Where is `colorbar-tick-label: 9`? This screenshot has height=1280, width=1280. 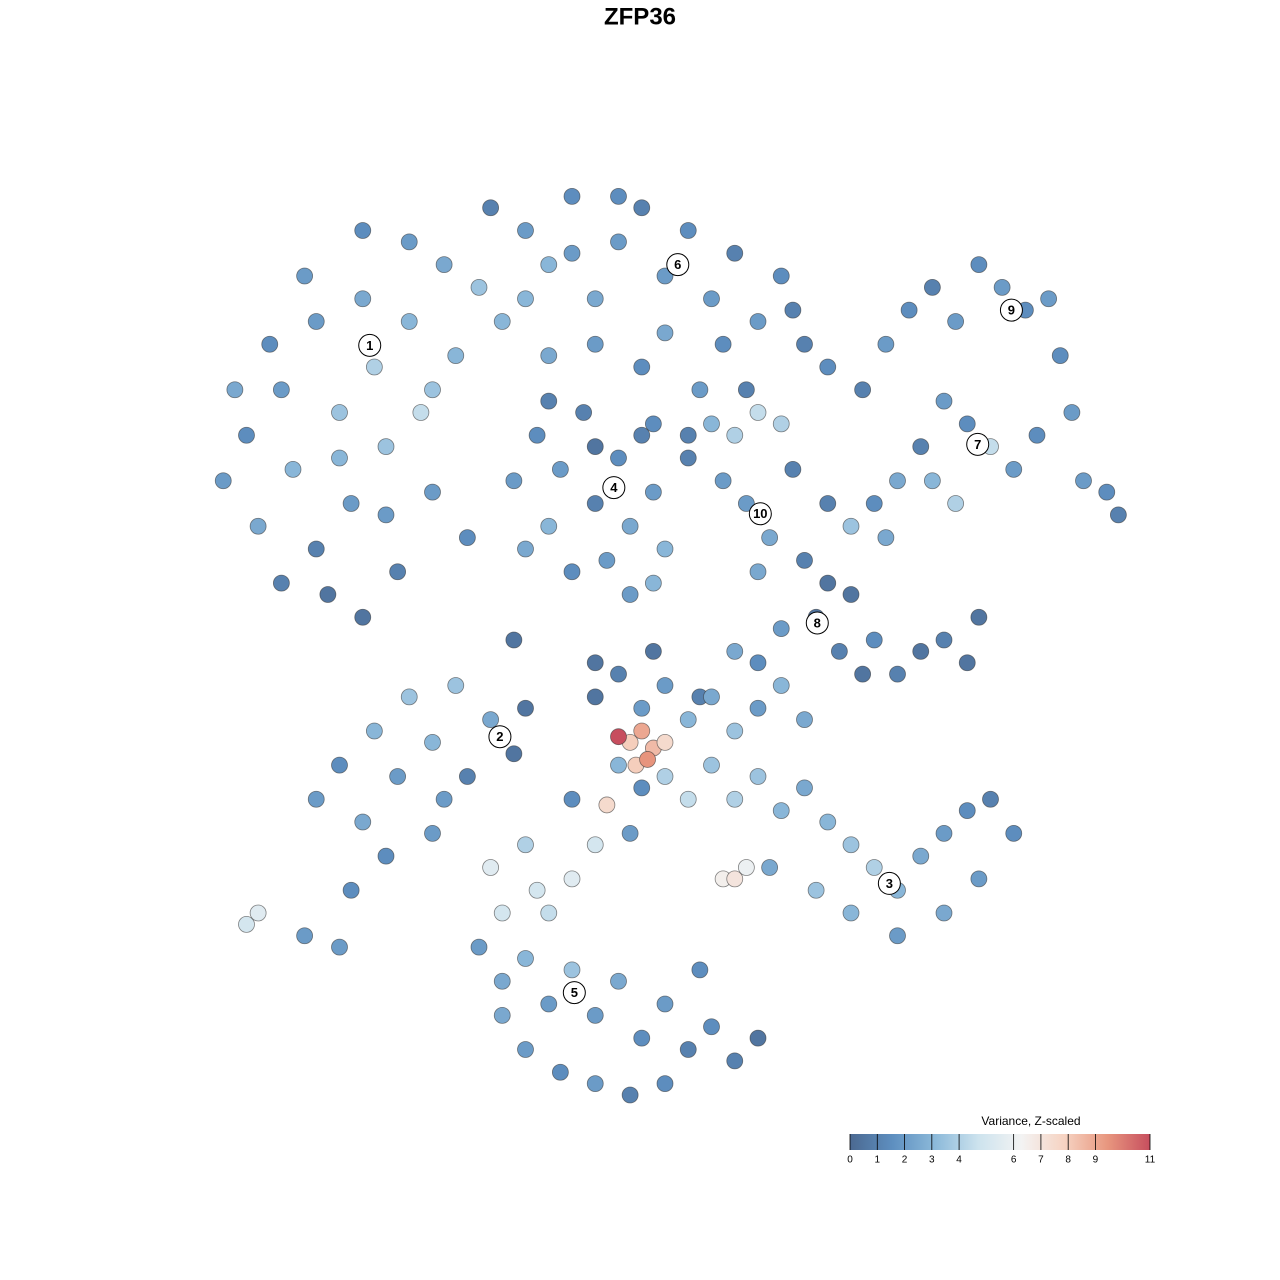
colorbar-tick-label: 9 is located at coordinates (1096, 1160).